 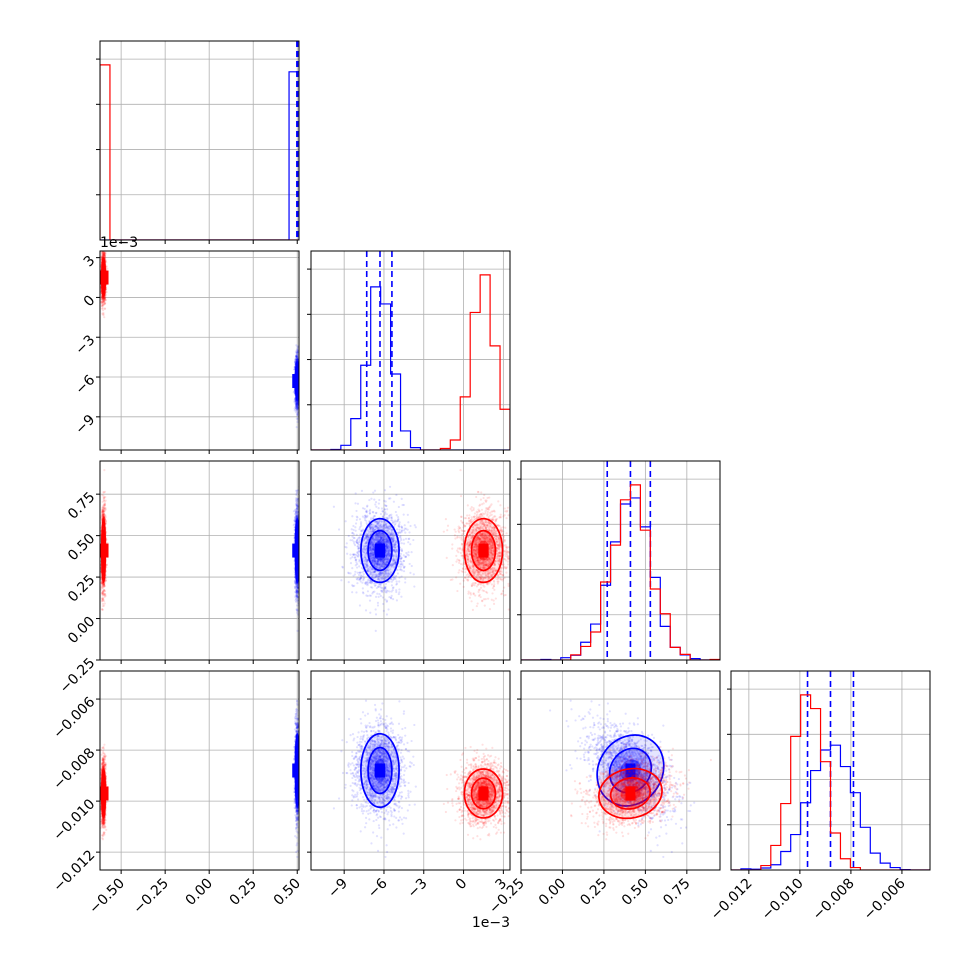 What do you see at coordinates (295, 381) in the screenshot?
I see `density-peak` at bounding box center [295, 381].